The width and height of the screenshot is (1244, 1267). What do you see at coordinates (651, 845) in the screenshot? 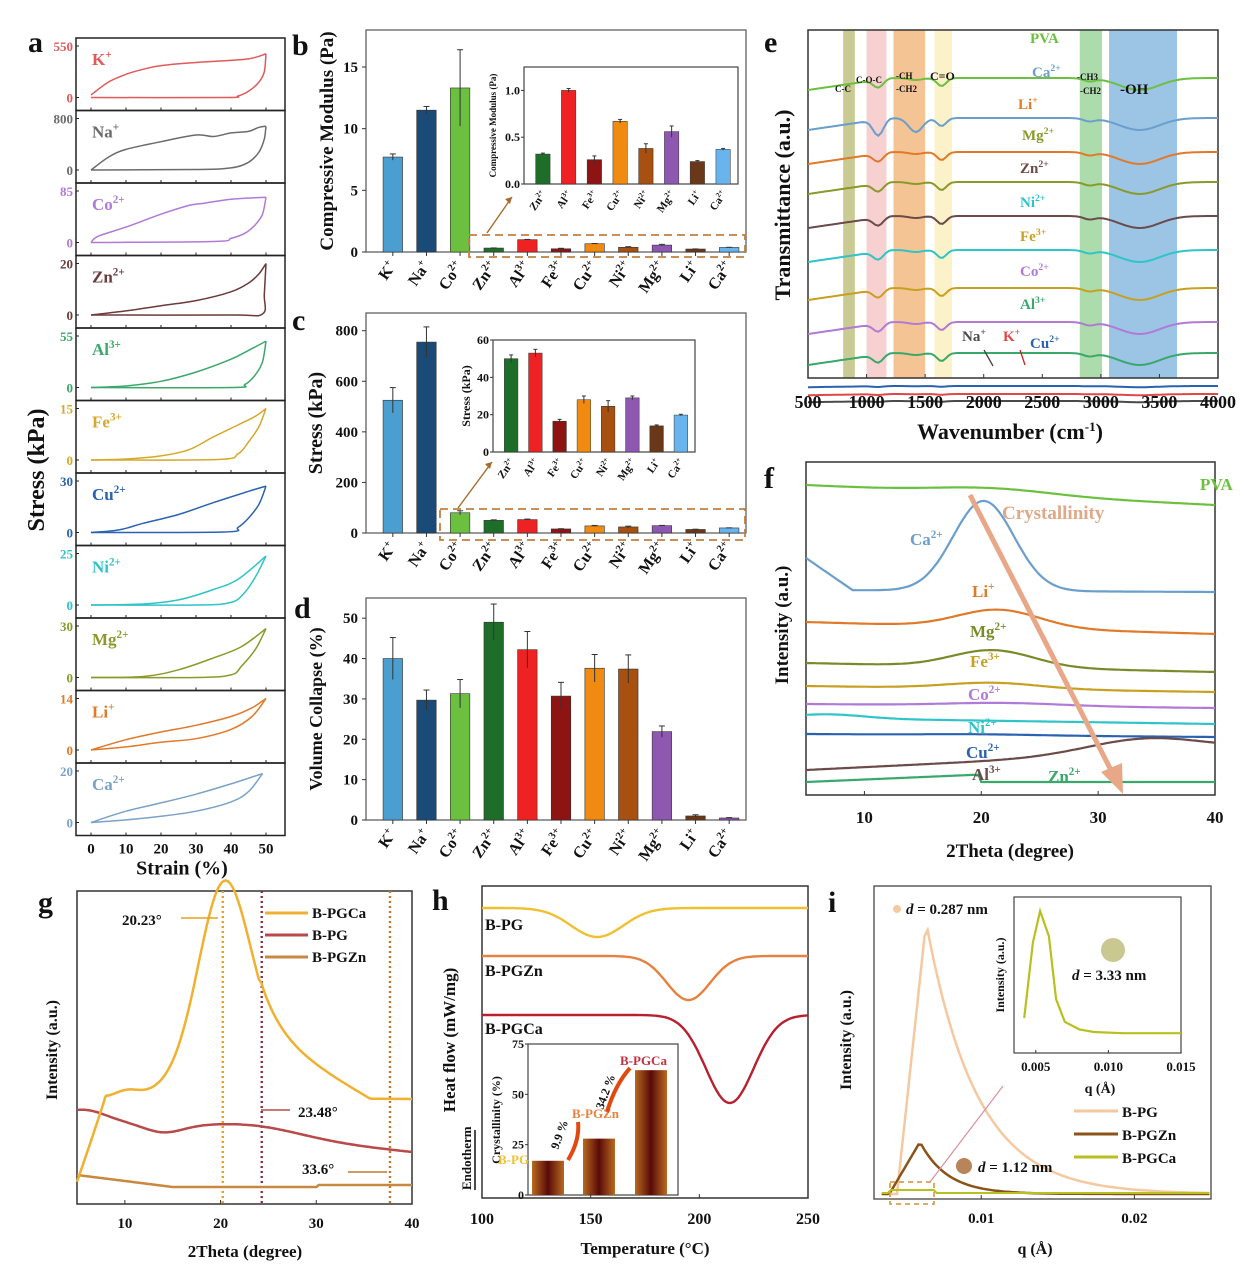
I see `x-tick-label: Mg2+` at bounding box center [651, 845].